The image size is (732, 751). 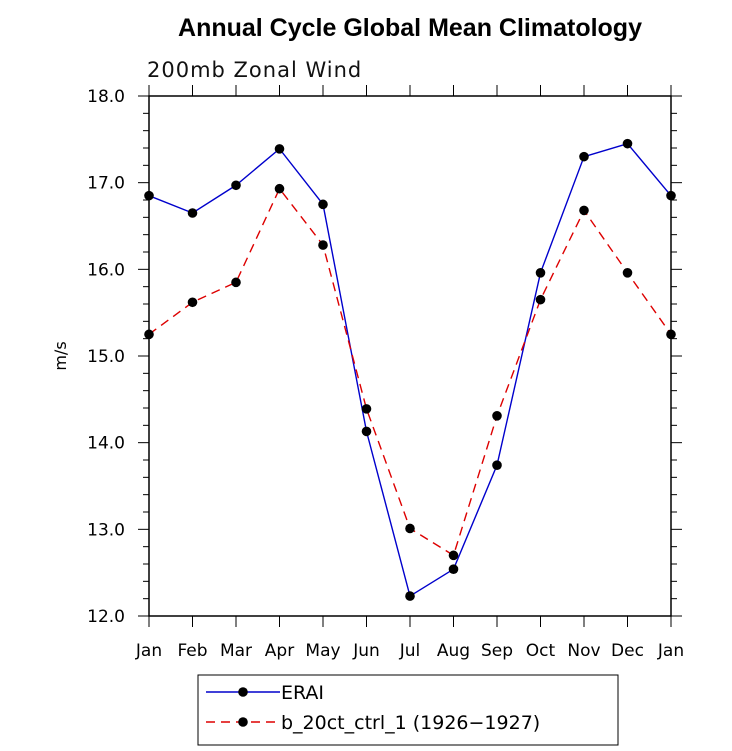 I want to click on legend-label-erai: ERAI, so click(x=302, y=693).